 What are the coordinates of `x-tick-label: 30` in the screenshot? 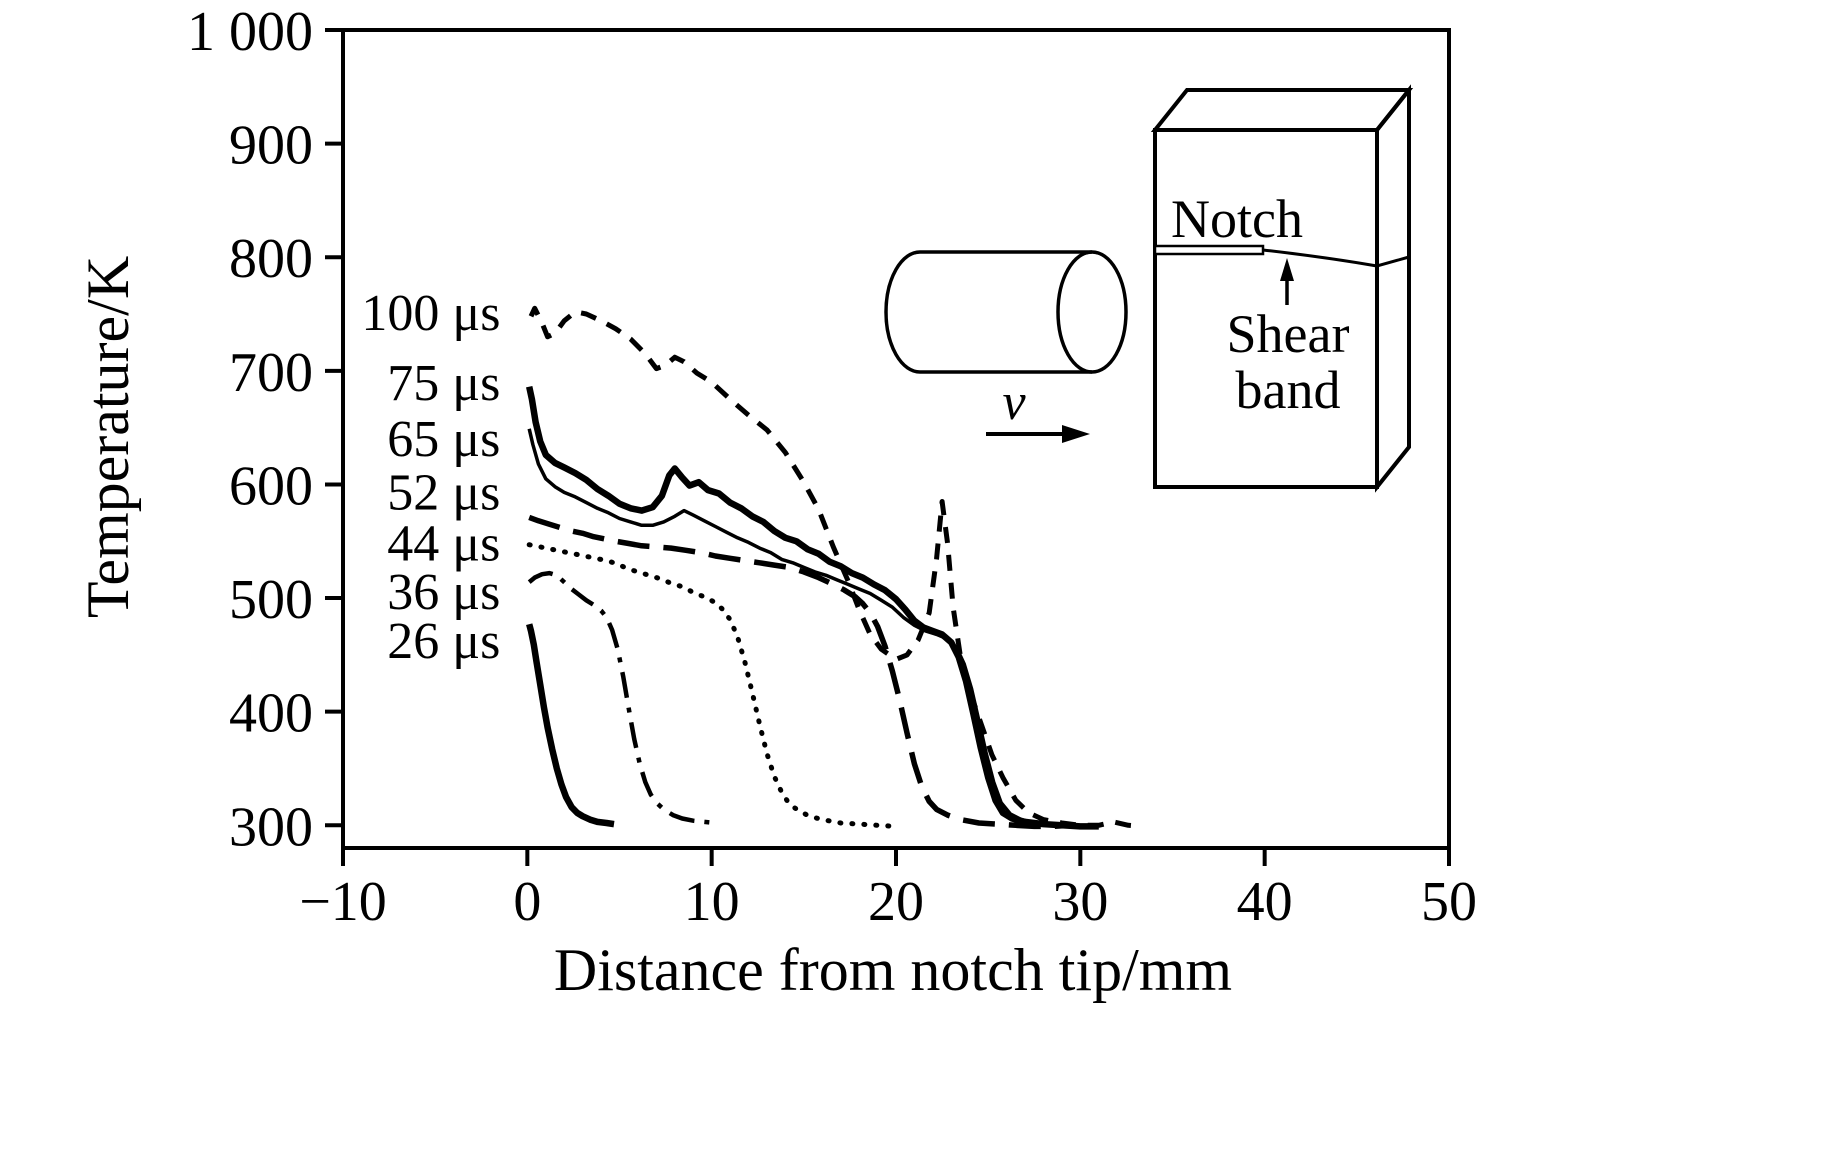 It's located at (1080, 902).